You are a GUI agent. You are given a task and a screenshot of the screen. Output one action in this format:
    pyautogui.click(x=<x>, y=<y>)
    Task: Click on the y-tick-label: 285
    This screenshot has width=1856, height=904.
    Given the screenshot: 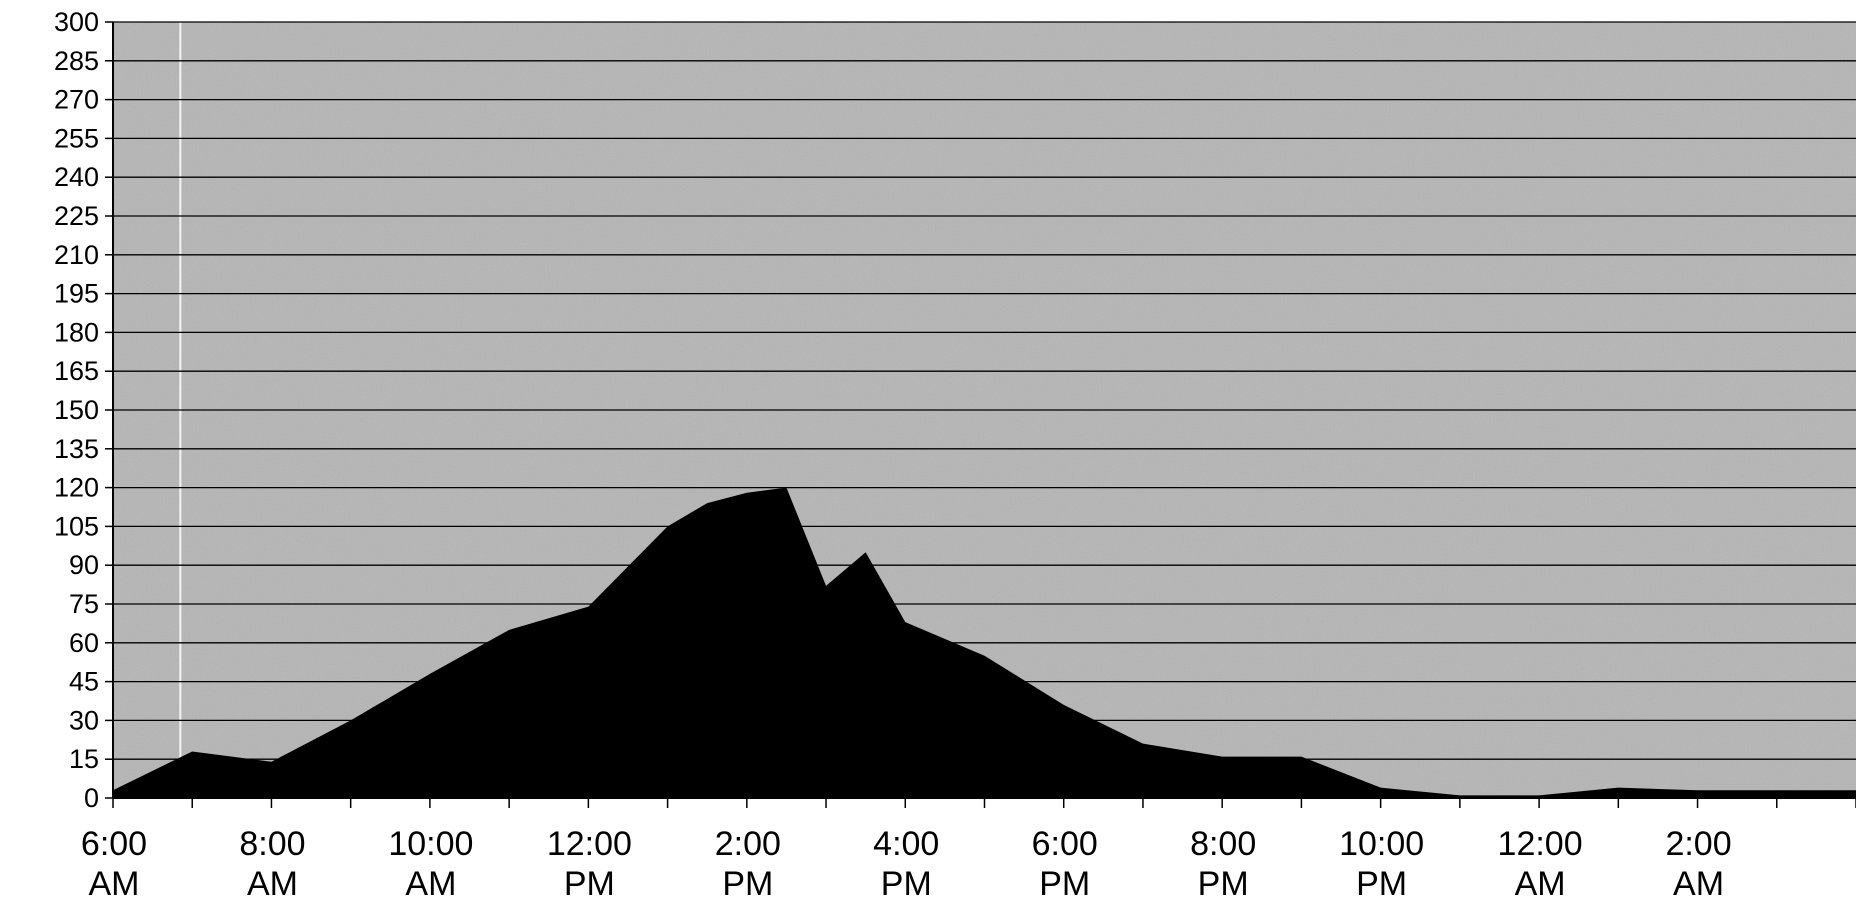 What is the action you would take?
    pyautogui.click(x=76, y=61)
    